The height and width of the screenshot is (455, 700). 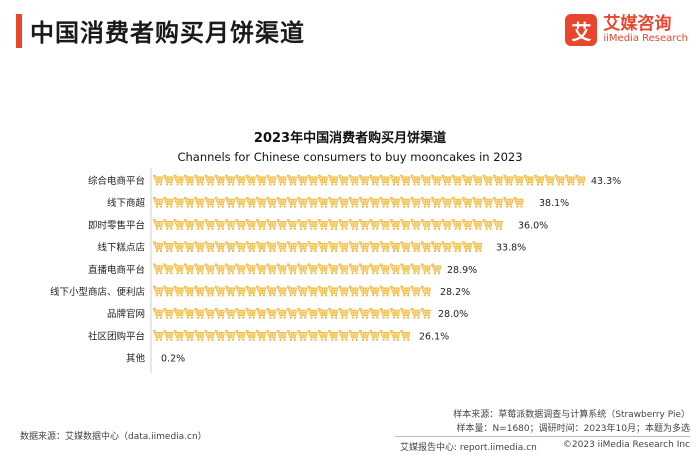 What do you see at coordinates (116, 225) in the screenshot?
I see `category-label: 即时零售平台` at bounding box center [116, 225].